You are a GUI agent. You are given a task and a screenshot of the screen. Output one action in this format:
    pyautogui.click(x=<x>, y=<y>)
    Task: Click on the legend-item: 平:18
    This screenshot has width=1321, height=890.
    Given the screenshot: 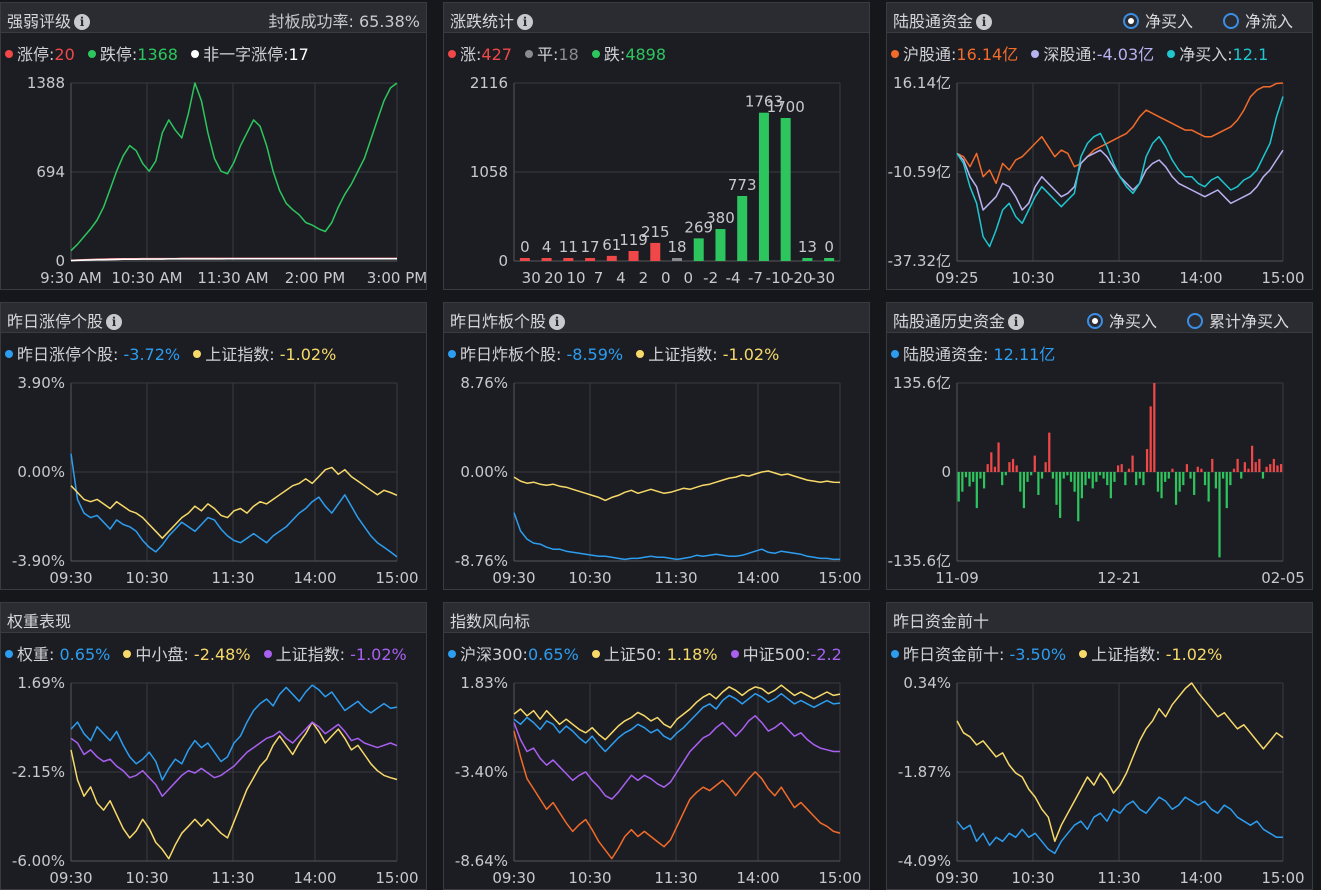 What is the action you would take?
    pyautogui.click(x=552, y=54)
    